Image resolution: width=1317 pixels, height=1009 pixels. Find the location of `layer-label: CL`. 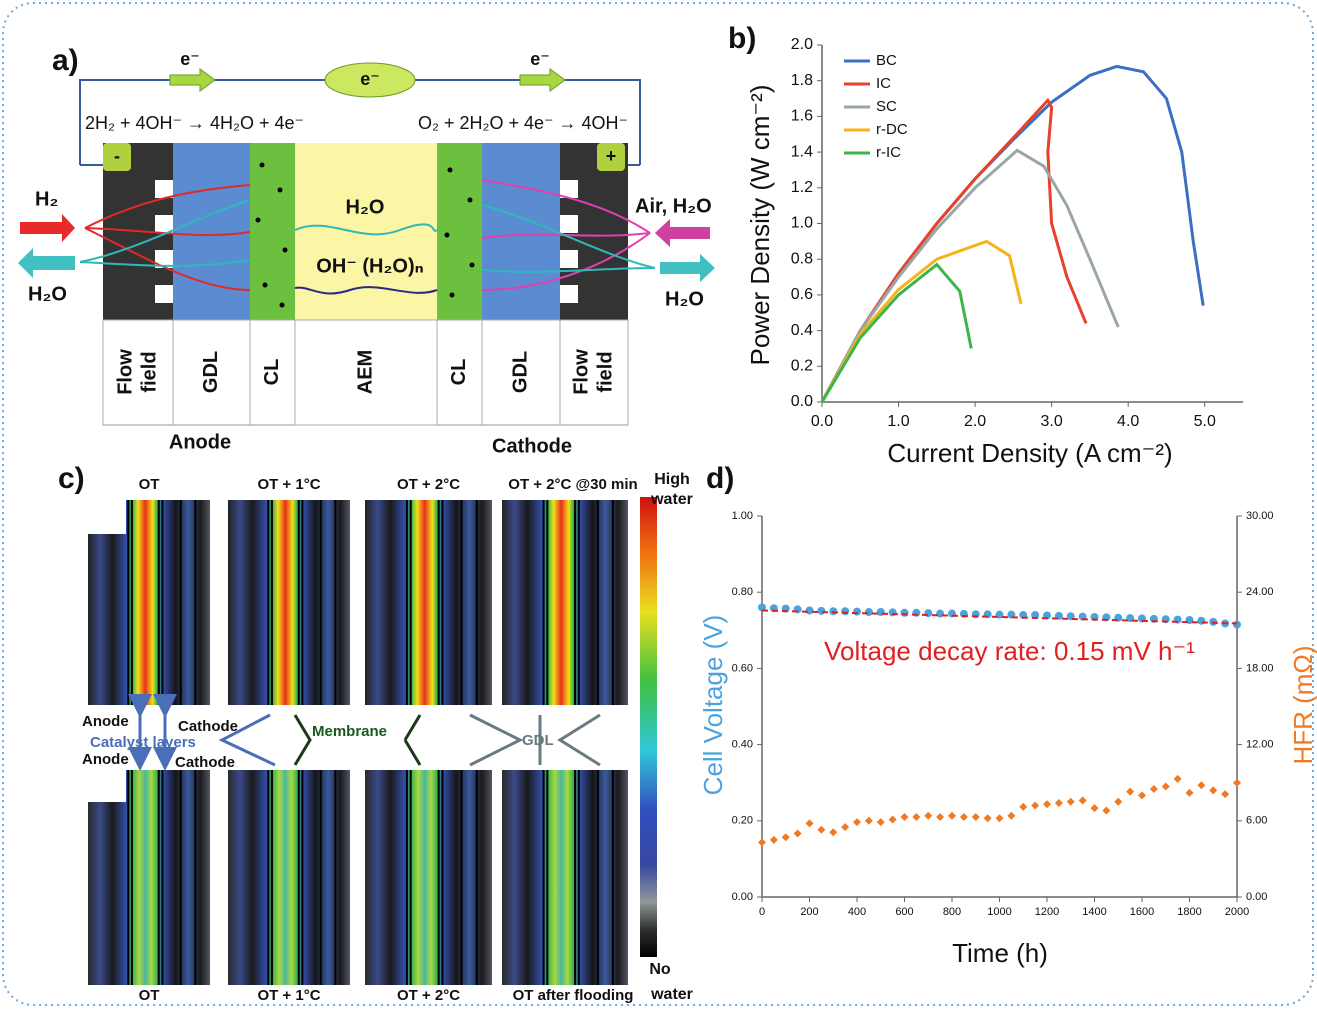

layer-label: CL is located at coordinates (459, 372).